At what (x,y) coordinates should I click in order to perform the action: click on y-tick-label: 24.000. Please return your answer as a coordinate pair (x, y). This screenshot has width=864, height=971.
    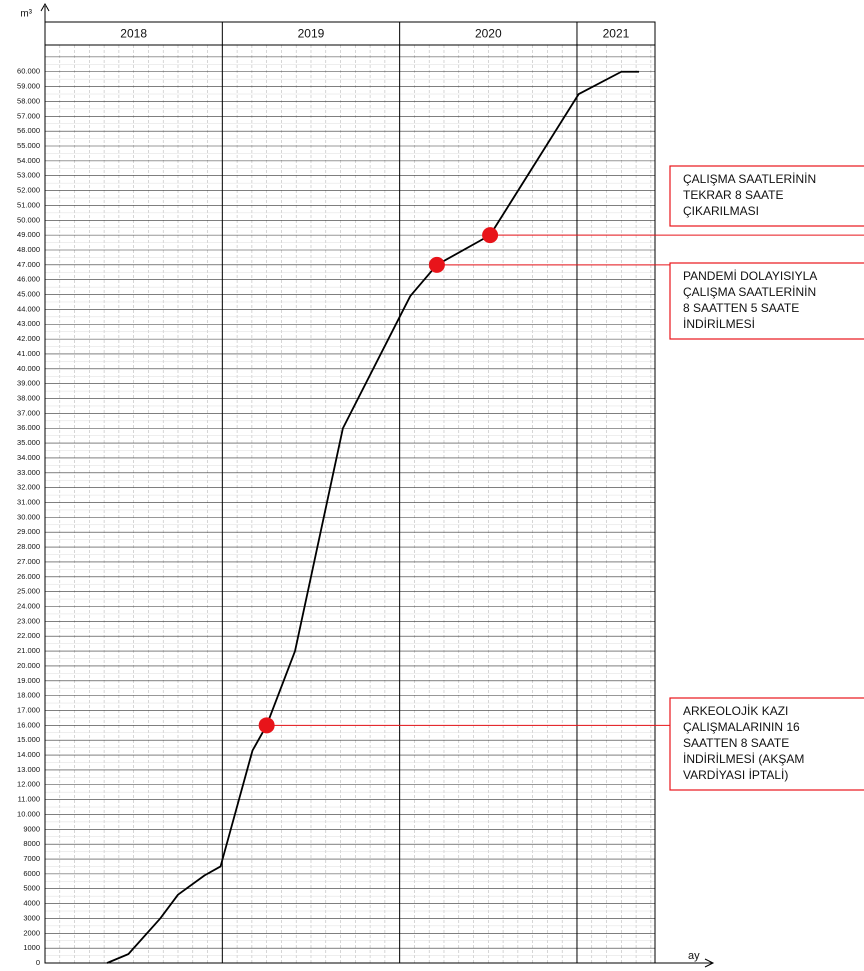
    Looking at the image, I should click on (28, 605).